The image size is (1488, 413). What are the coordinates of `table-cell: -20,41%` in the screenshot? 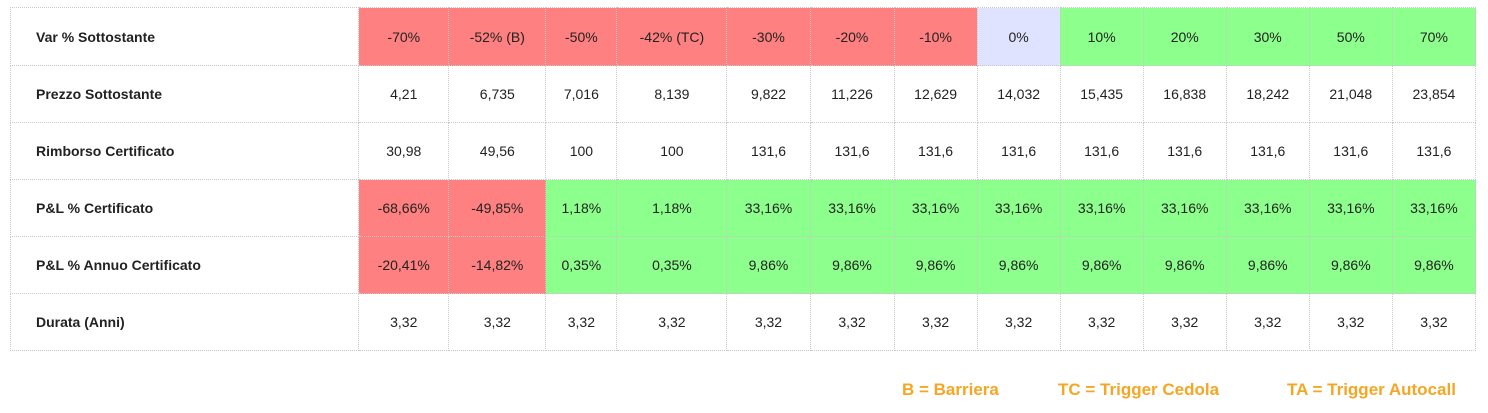 It's located at (404, 265).